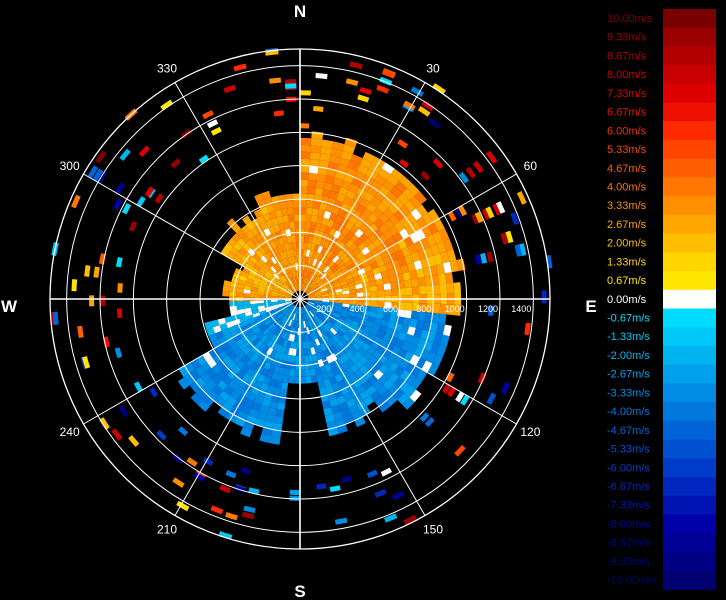 This screenshot has height=600, width=726. What do you see at coordinates (630, 19) in the screenshot?
I see `colorbar-label: 10.00m/s` at bounding box center [630, 19].